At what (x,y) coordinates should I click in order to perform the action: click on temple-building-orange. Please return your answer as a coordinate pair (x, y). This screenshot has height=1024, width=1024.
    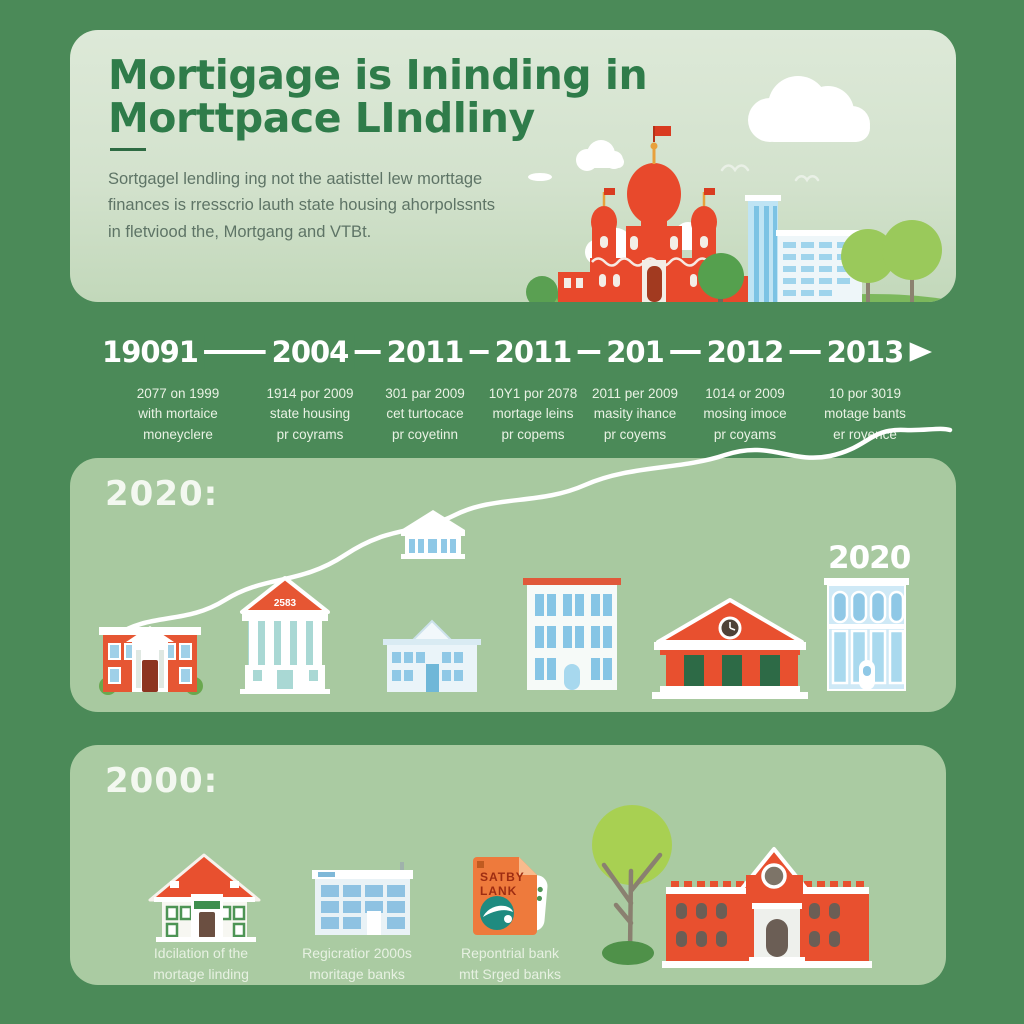
    Looking at the image, I should click on (730, 648).